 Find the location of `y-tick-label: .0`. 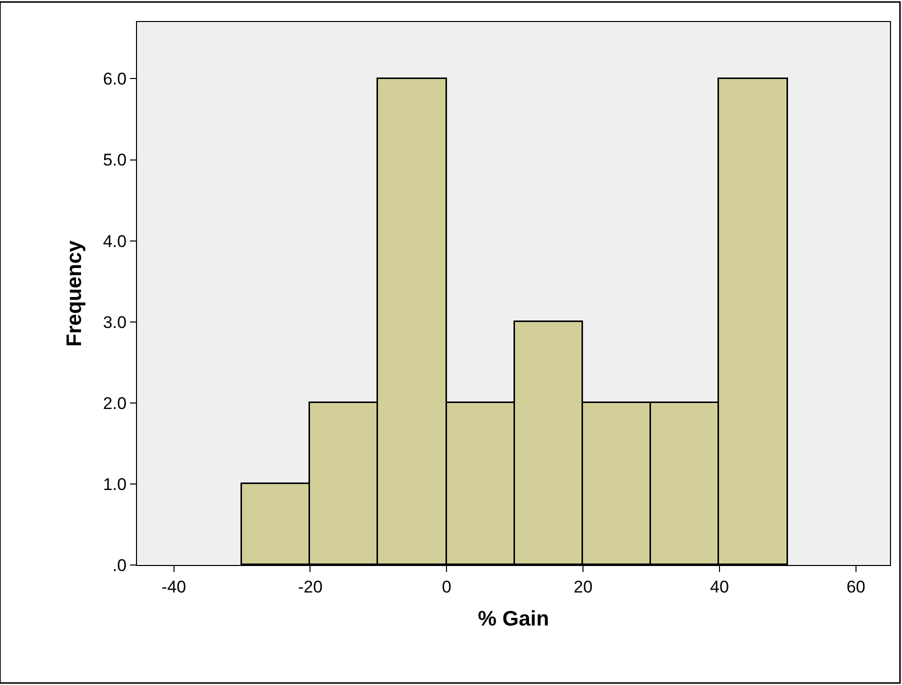

y-tick-label: .0 is located at coordinates (119, 565).